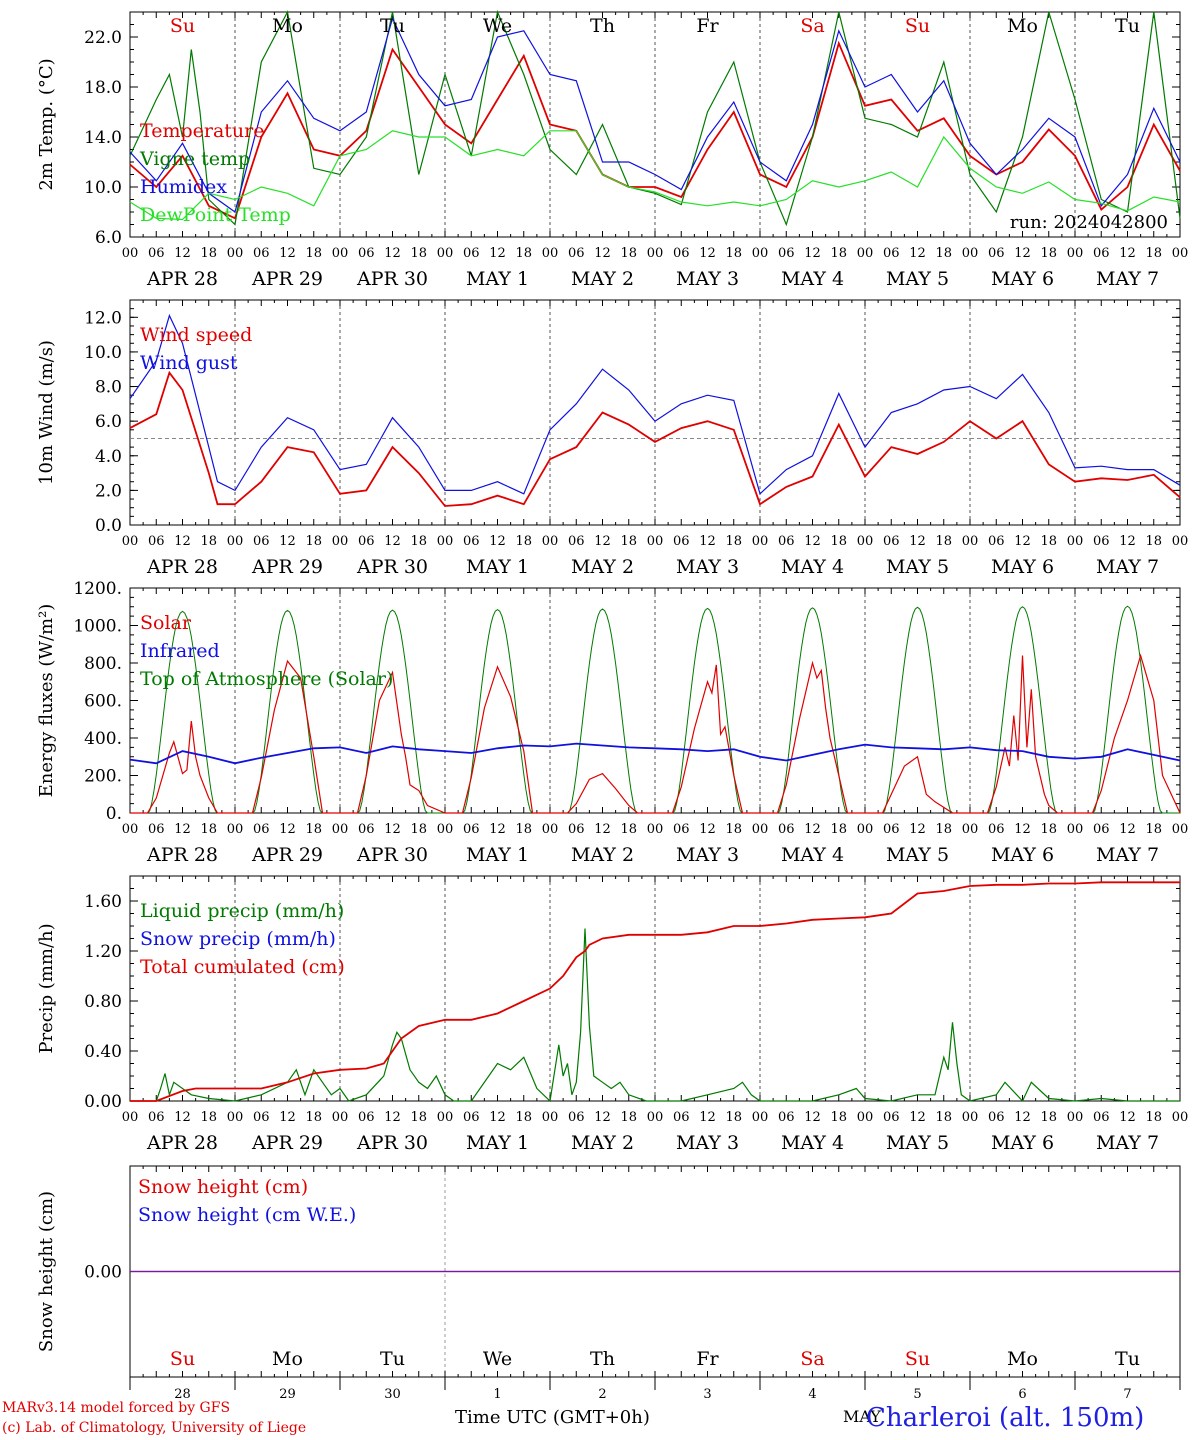 The image size is (1194, 1440). What do you see at coordinates (108, 388) in the screenshot?
I see `y-tick-label: 8.0` at bounding box center [108, 388].